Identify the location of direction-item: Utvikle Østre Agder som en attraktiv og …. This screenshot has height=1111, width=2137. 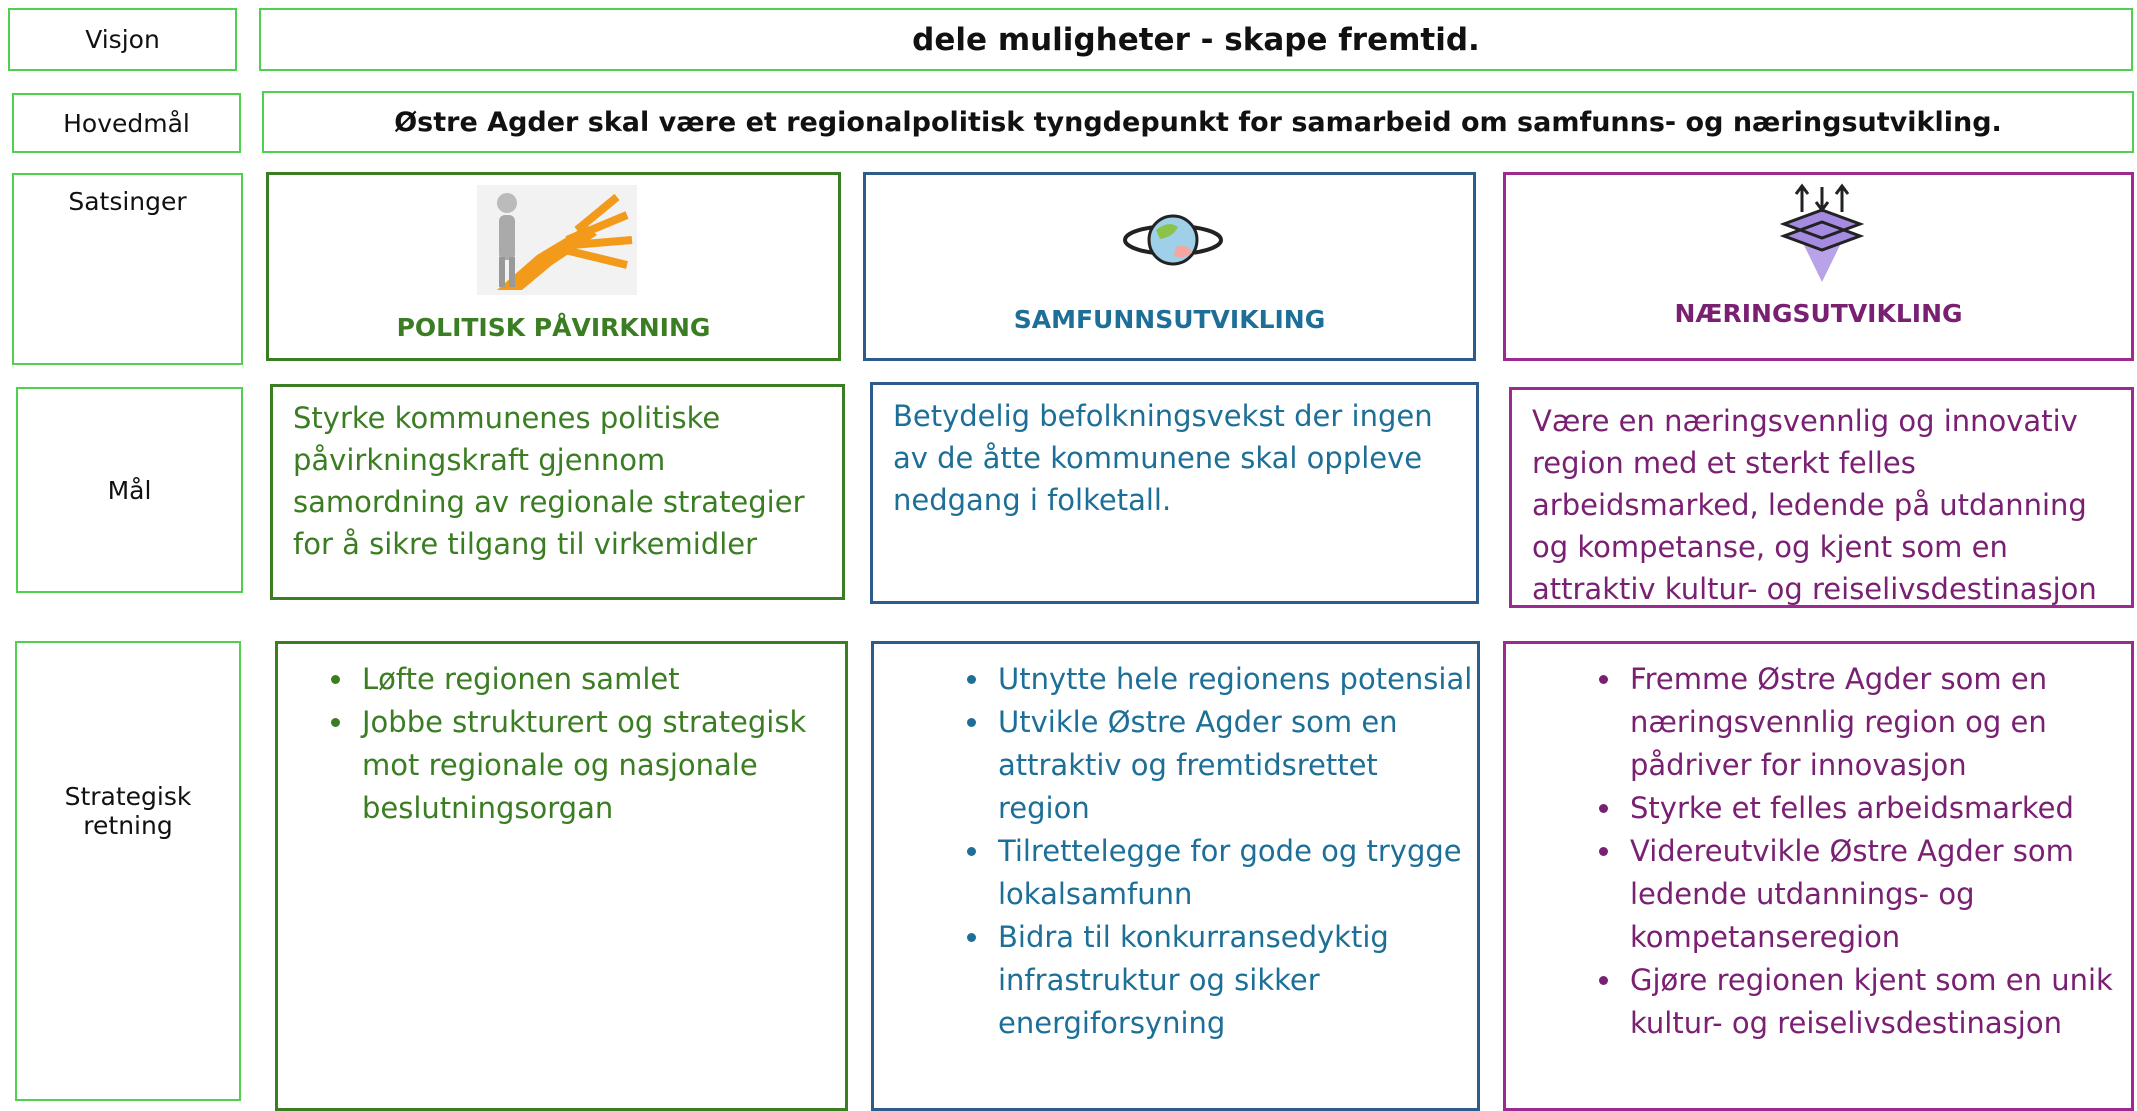
(1234, 765).